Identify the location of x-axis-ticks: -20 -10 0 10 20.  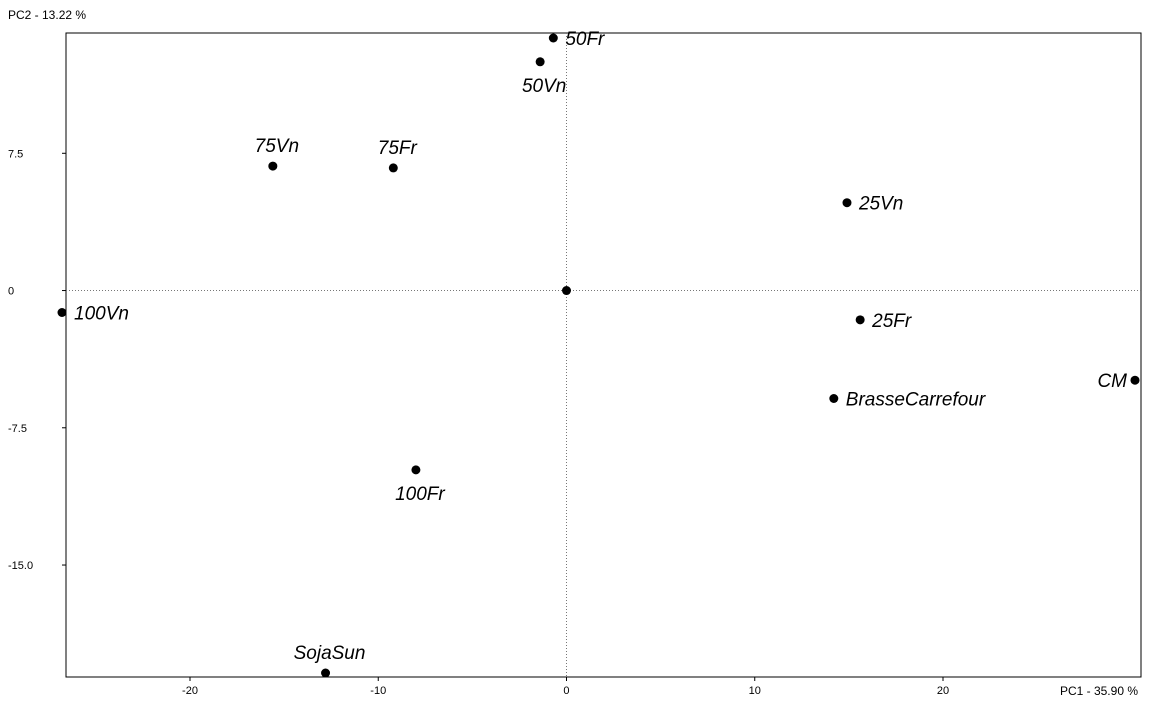
(565, 687).